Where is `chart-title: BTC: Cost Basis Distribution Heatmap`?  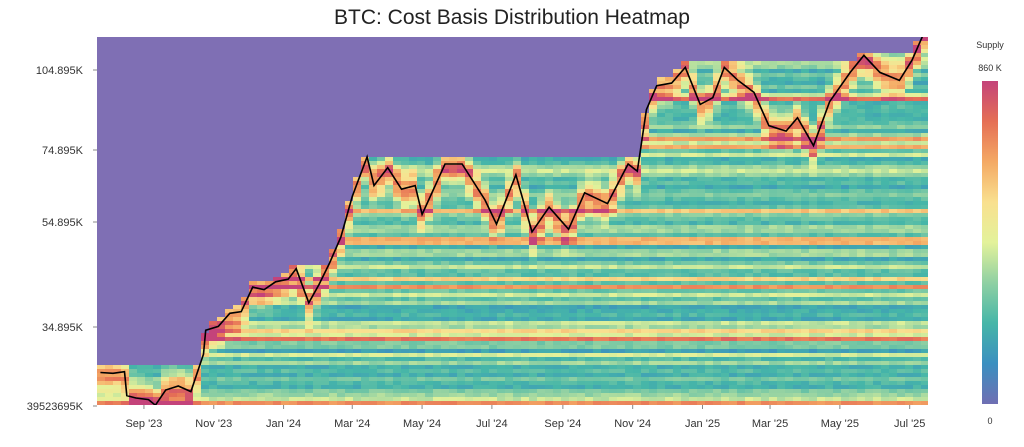
chart-title: BTC: Cost Basis Distribution Heatmap is located at coordinates (512, 17).